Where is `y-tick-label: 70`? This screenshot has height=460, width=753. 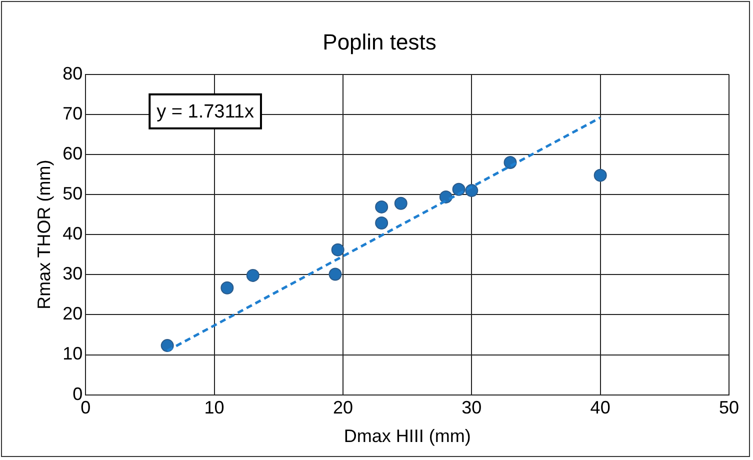 y-tick-label: 70 is located at coordinates (72, 113).